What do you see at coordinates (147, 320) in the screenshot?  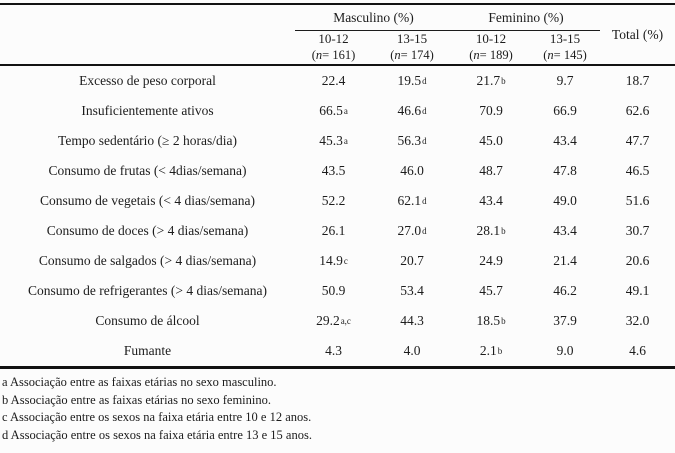 I see `row-label: Consumo de álcool` at bounding box center [147, 320].